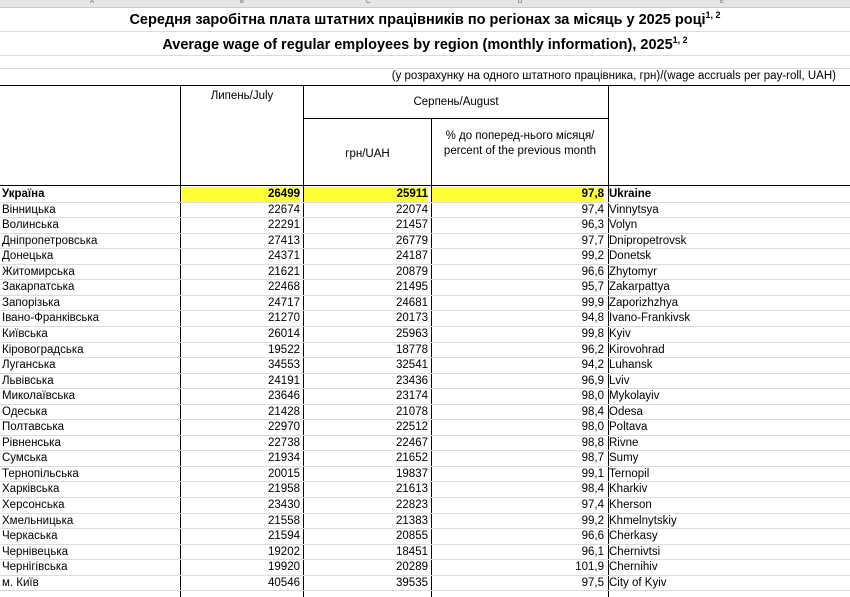 The height and width of the screenshot is (597, 850). What do you see at coordinates (644, 302) in the screenshot?
I see `region-en-cell: Zaporizhzhya` at bounding box center [644, 302].